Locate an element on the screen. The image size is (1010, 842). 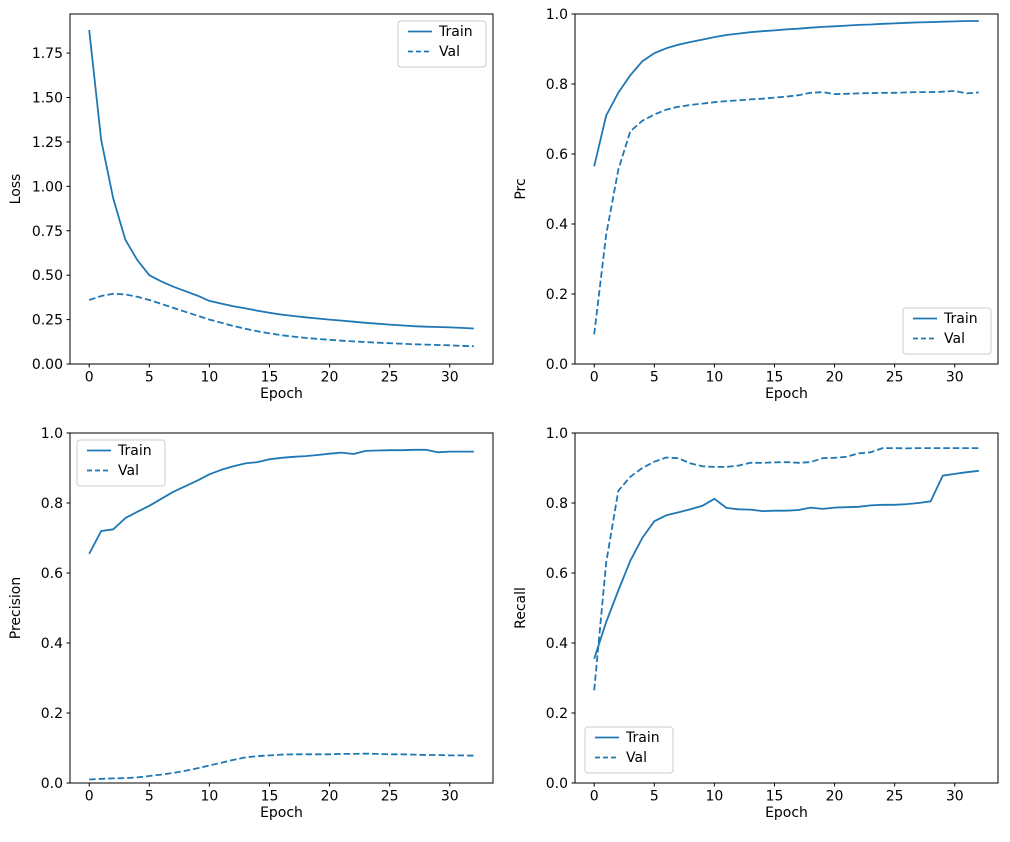
y-tick-label: 1.50 is located at coordinates (47, 99).